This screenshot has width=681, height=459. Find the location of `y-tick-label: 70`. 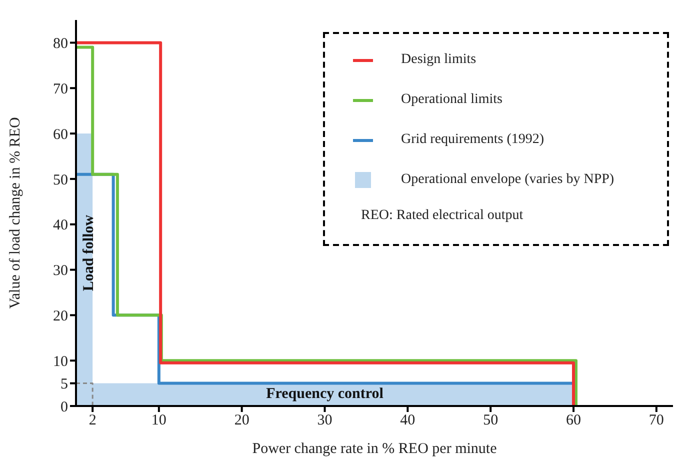

y-tick-label: 70 is located at coordinates (60, 89).